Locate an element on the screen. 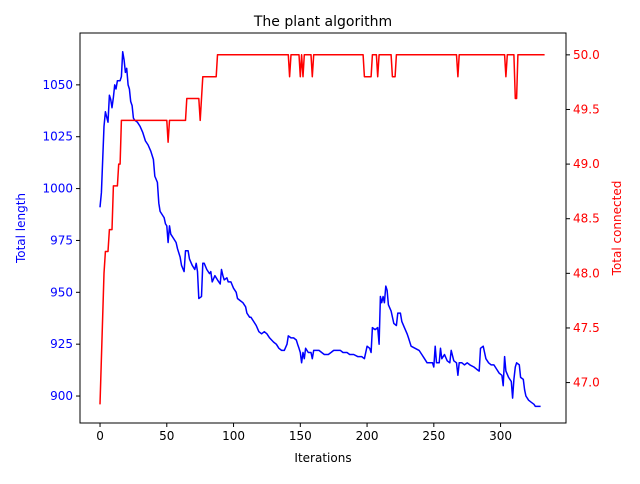 This screenshot has height=484, width=640. y-right-tick-label: 47.5 is located at coordinates (586, 328).